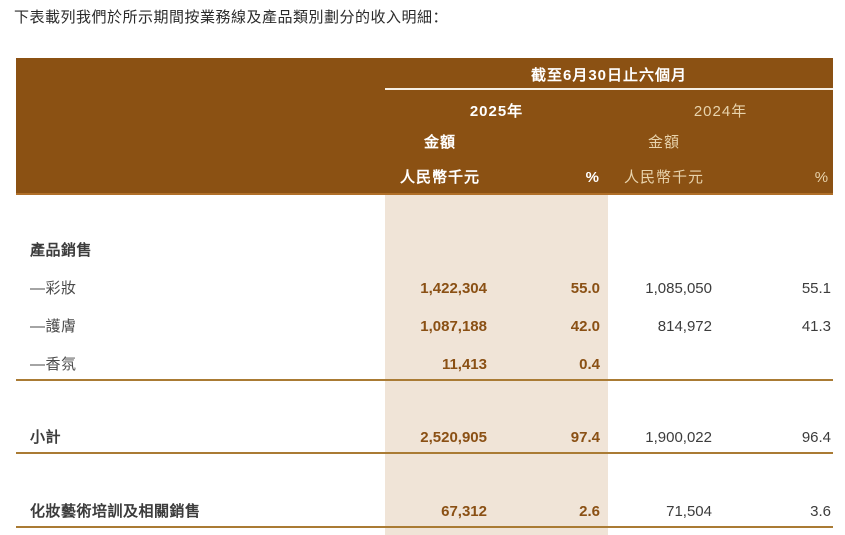  I want to click on row-label: —護膚, so click(53, 326).